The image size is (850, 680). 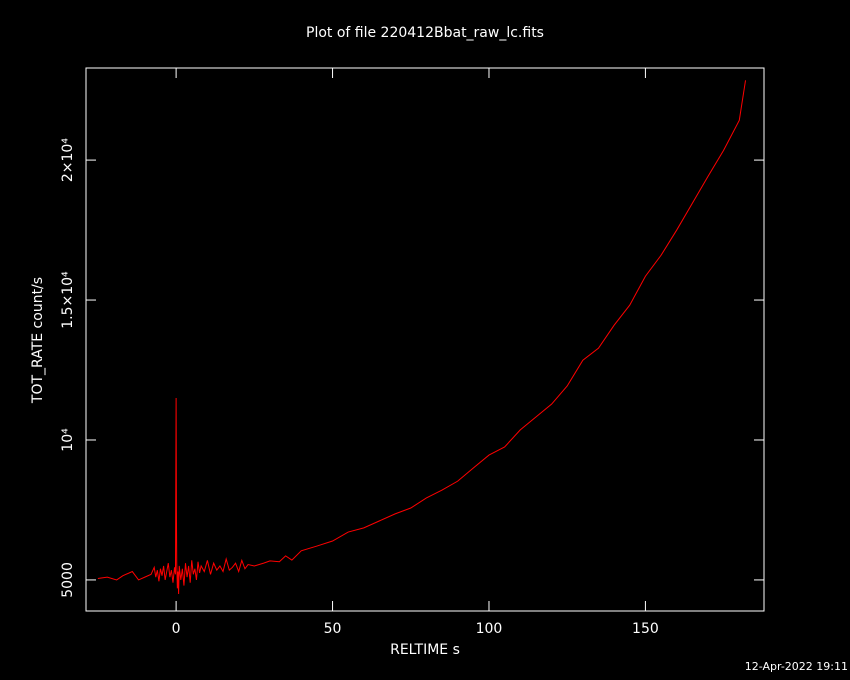 What do you see at coordinates (68, 440) in the screenshot?
I see `y-tick-label: 10⁴` at bounding box center [68, 440].